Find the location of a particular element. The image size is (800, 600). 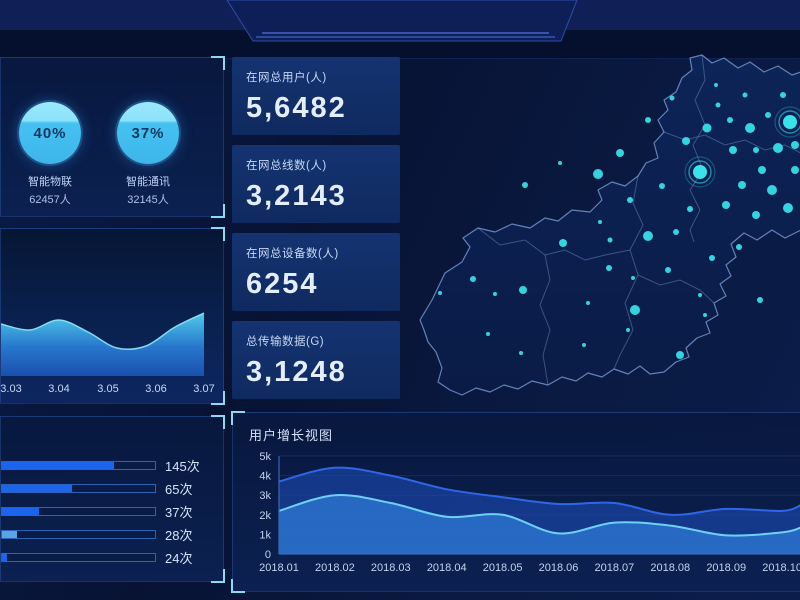

series1-line is located at coordinates (539, 491).